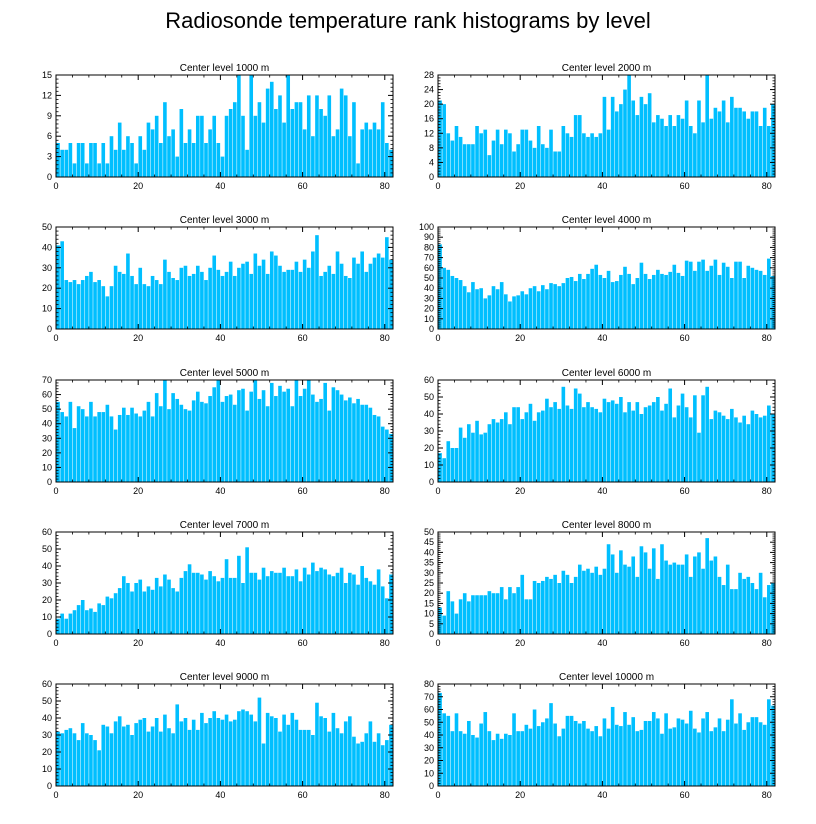 This screenshot has width=816, height=824. I want to click on panel-title: Center level 1000 m, so click(225, 68).